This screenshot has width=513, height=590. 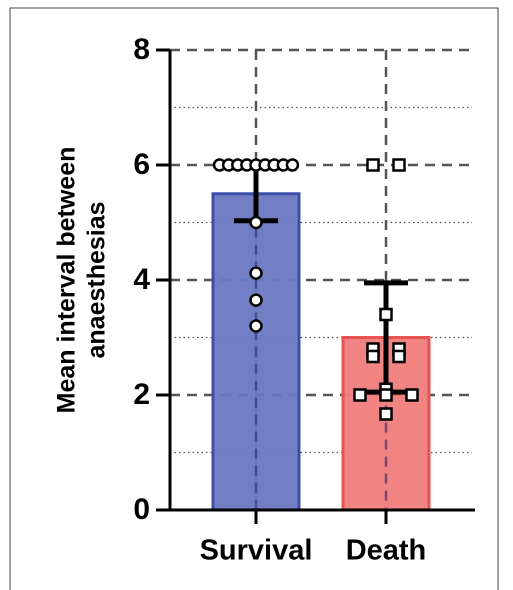 I want to click on x-tick-label: Death, so click(x=386, y=551).